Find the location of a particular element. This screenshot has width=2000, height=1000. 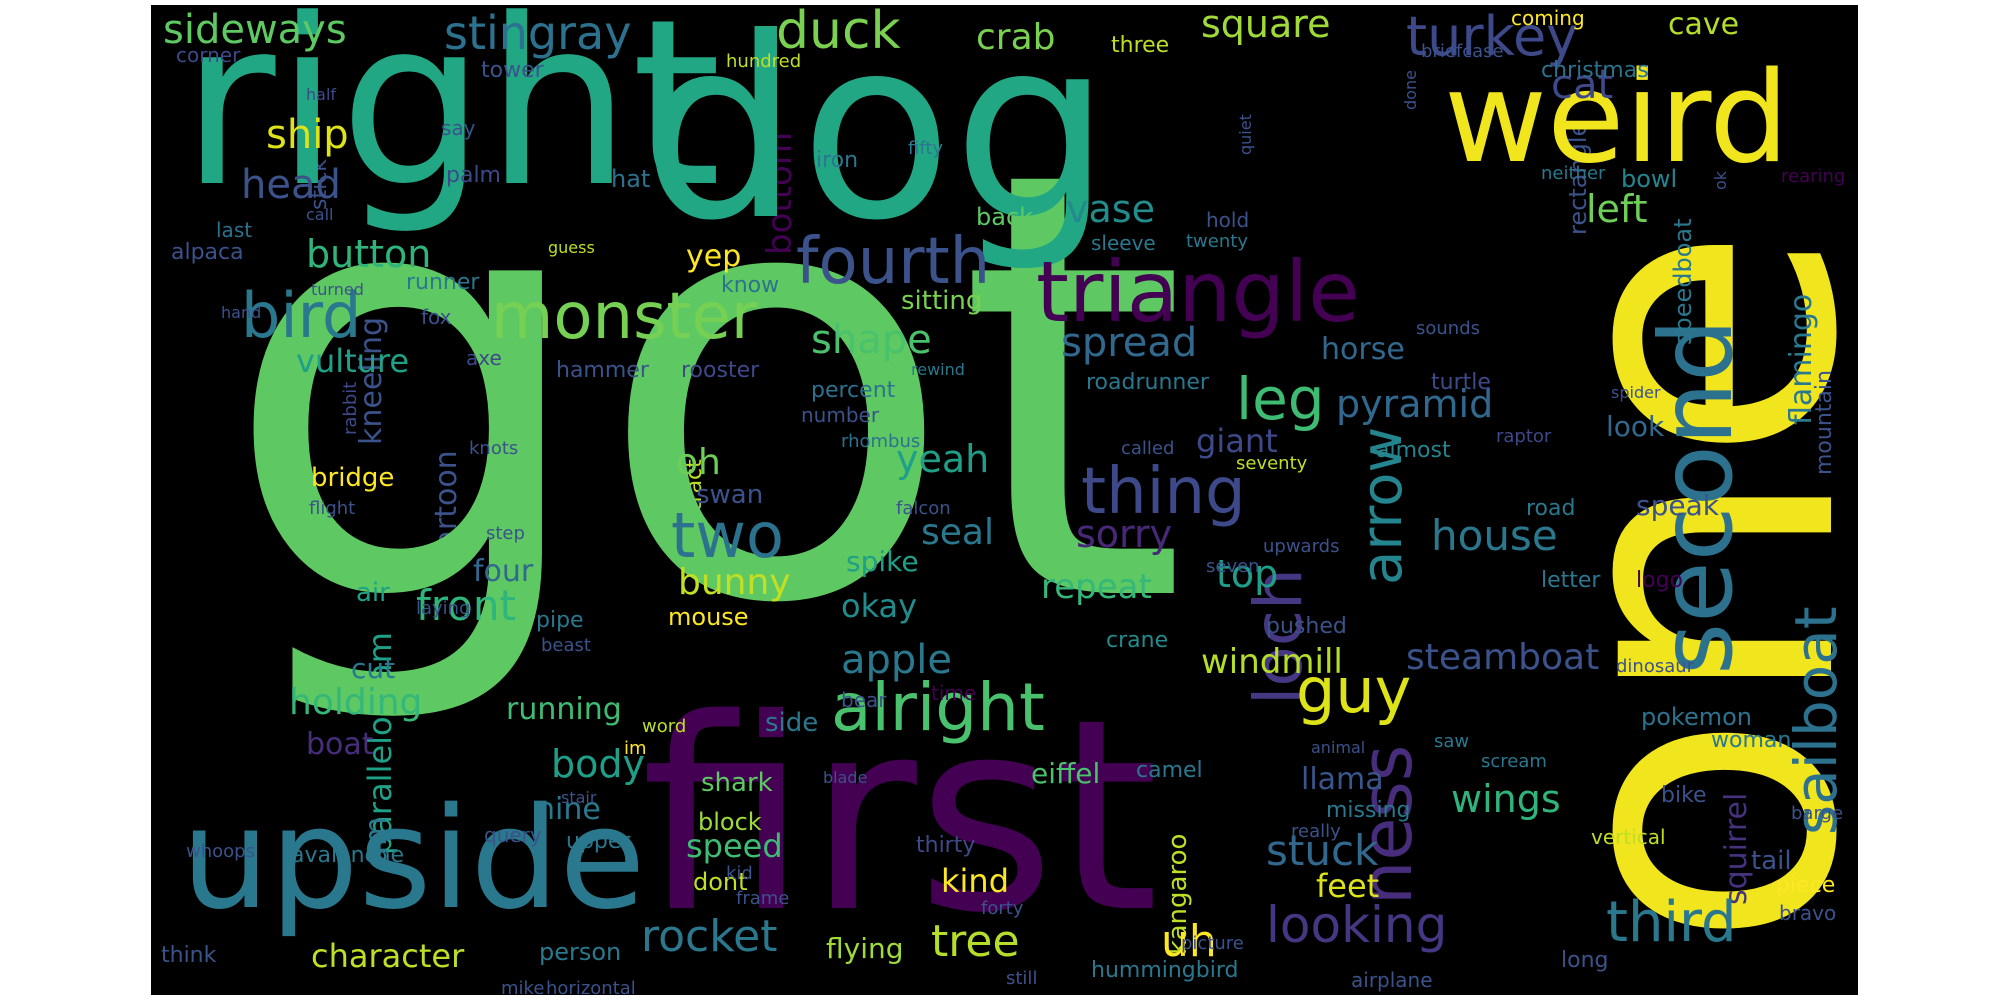

word-woman: woman is located at coordinates (1751, 740).